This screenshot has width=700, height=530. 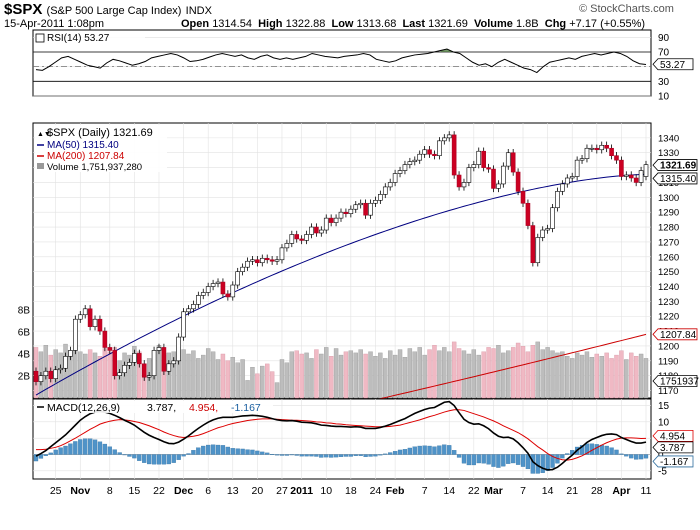 What do you see at coordinates (664, 38) in the screenshot?
I see `rsi-ytick-label: 90` at bounding box center [664, 38].